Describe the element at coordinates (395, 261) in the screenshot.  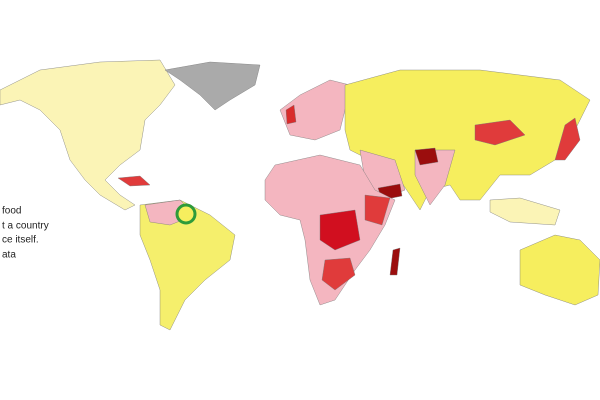
I see `madagascar` at that location.